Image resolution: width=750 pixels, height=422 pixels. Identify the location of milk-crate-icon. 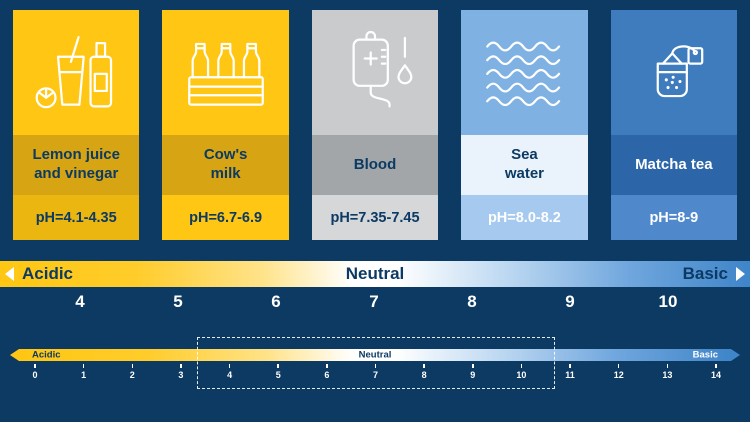
(225, 72).